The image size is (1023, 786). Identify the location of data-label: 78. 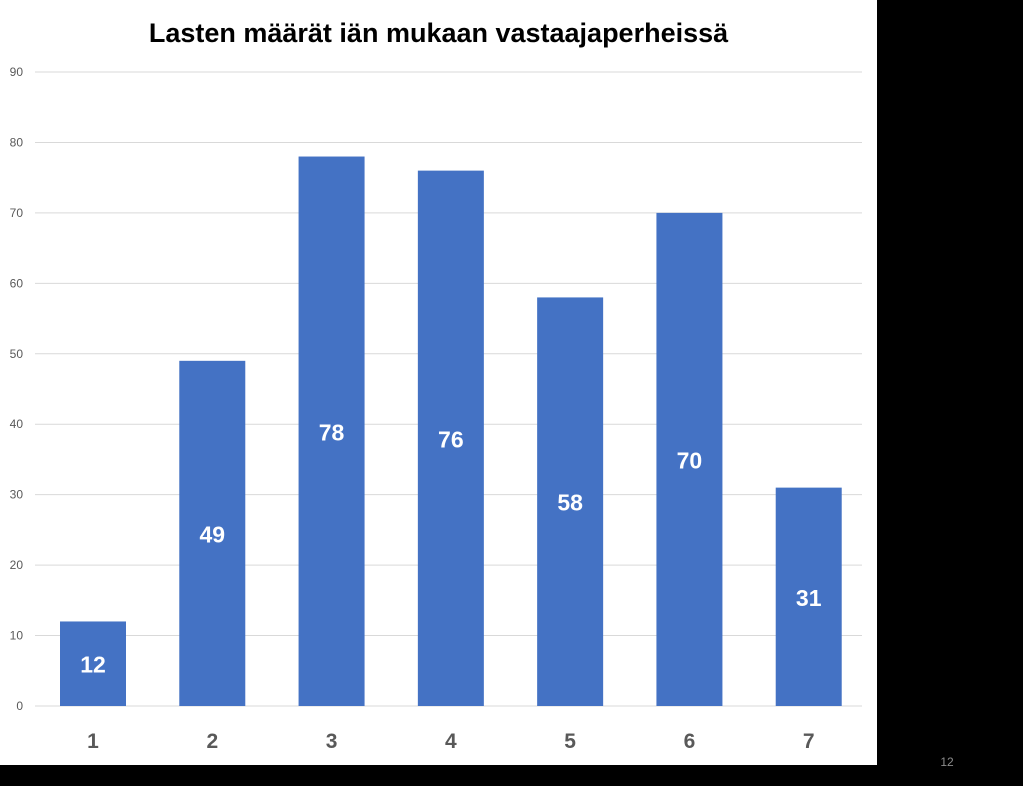
(332, 432).